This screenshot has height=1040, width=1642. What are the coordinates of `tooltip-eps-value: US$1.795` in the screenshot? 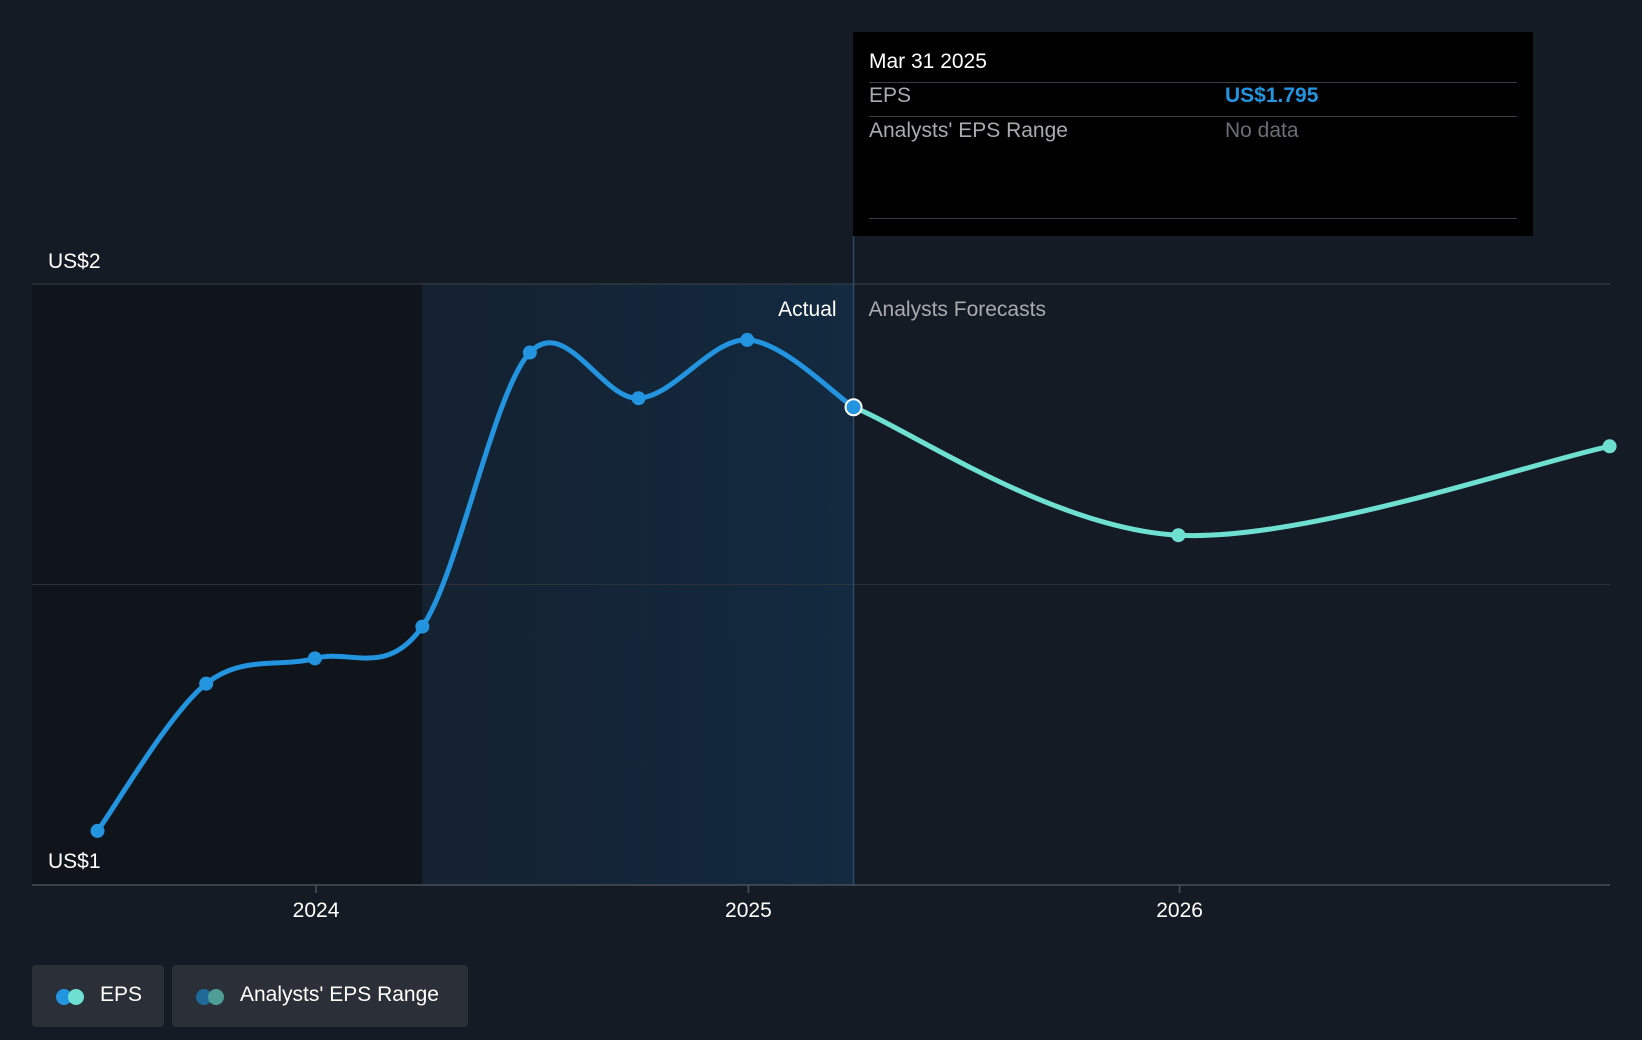 It's located at (1272, 95).